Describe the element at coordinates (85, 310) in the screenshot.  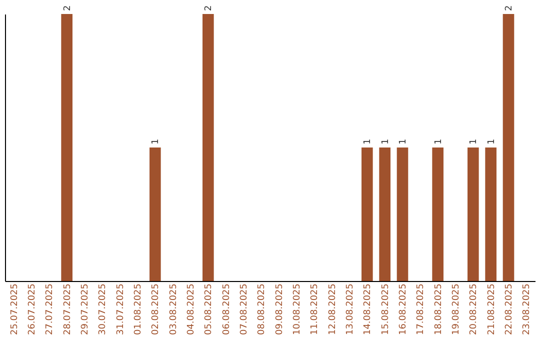
I see `x-tick-label: 29.07.2025` at that location.